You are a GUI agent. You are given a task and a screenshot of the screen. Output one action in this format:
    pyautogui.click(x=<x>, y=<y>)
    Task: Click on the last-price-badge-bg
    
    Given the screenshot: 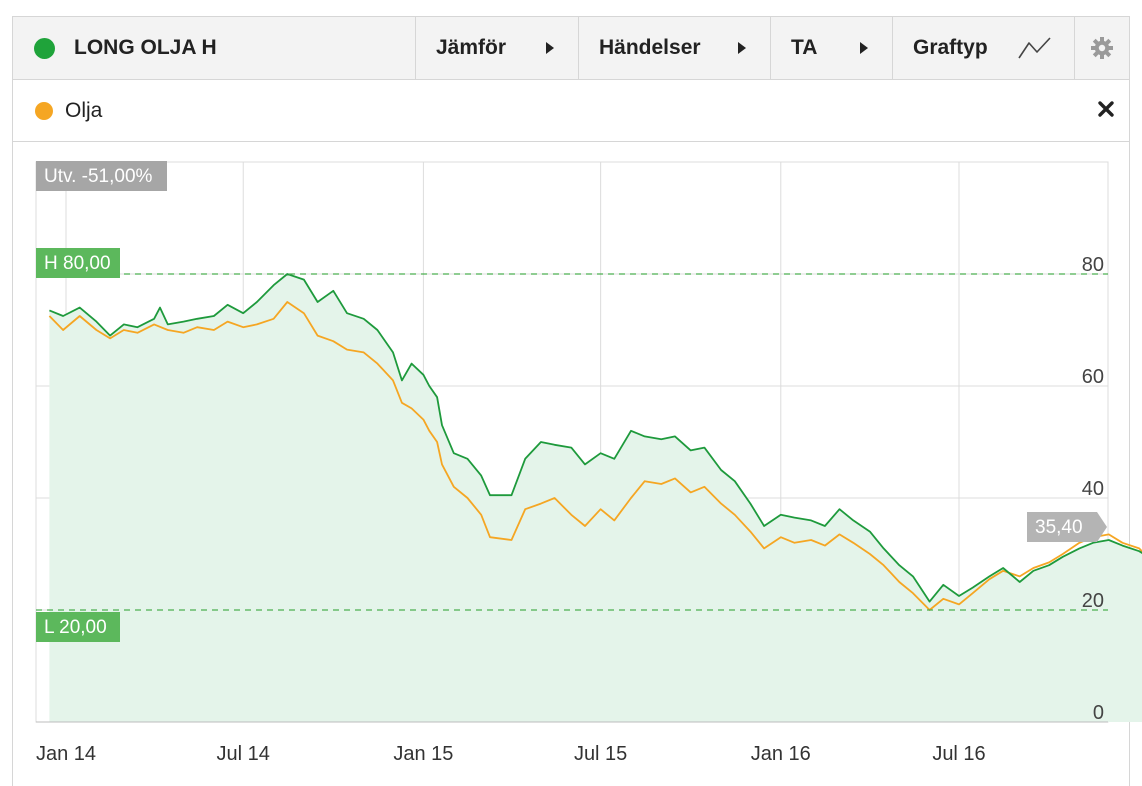 What is the action you would take?
    pyautogui.click(x=1067, y=527)
    